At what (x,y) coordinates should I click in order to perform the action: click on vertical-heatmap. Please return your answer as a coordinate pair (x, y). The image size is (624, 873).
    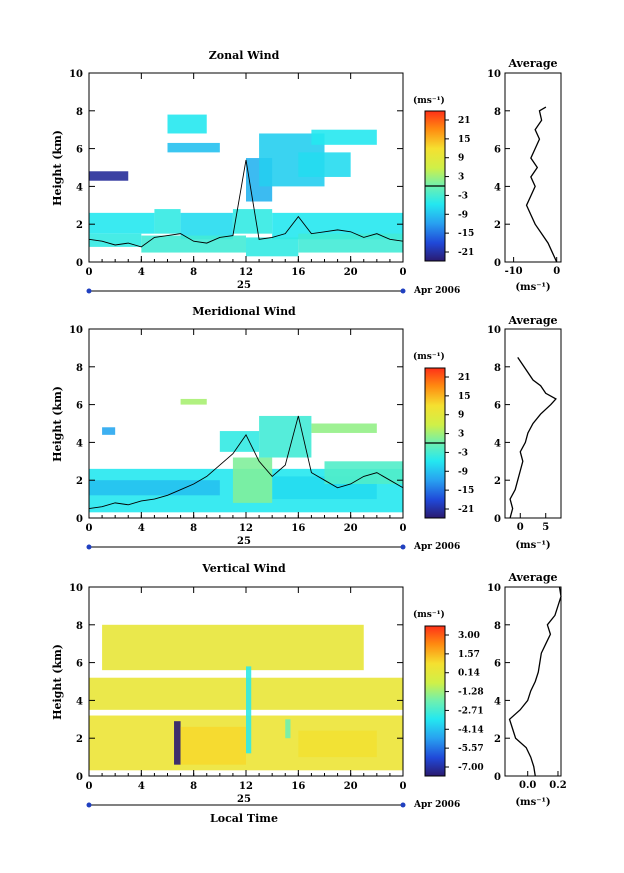
    Looking at the image, I should click on (246, 697).